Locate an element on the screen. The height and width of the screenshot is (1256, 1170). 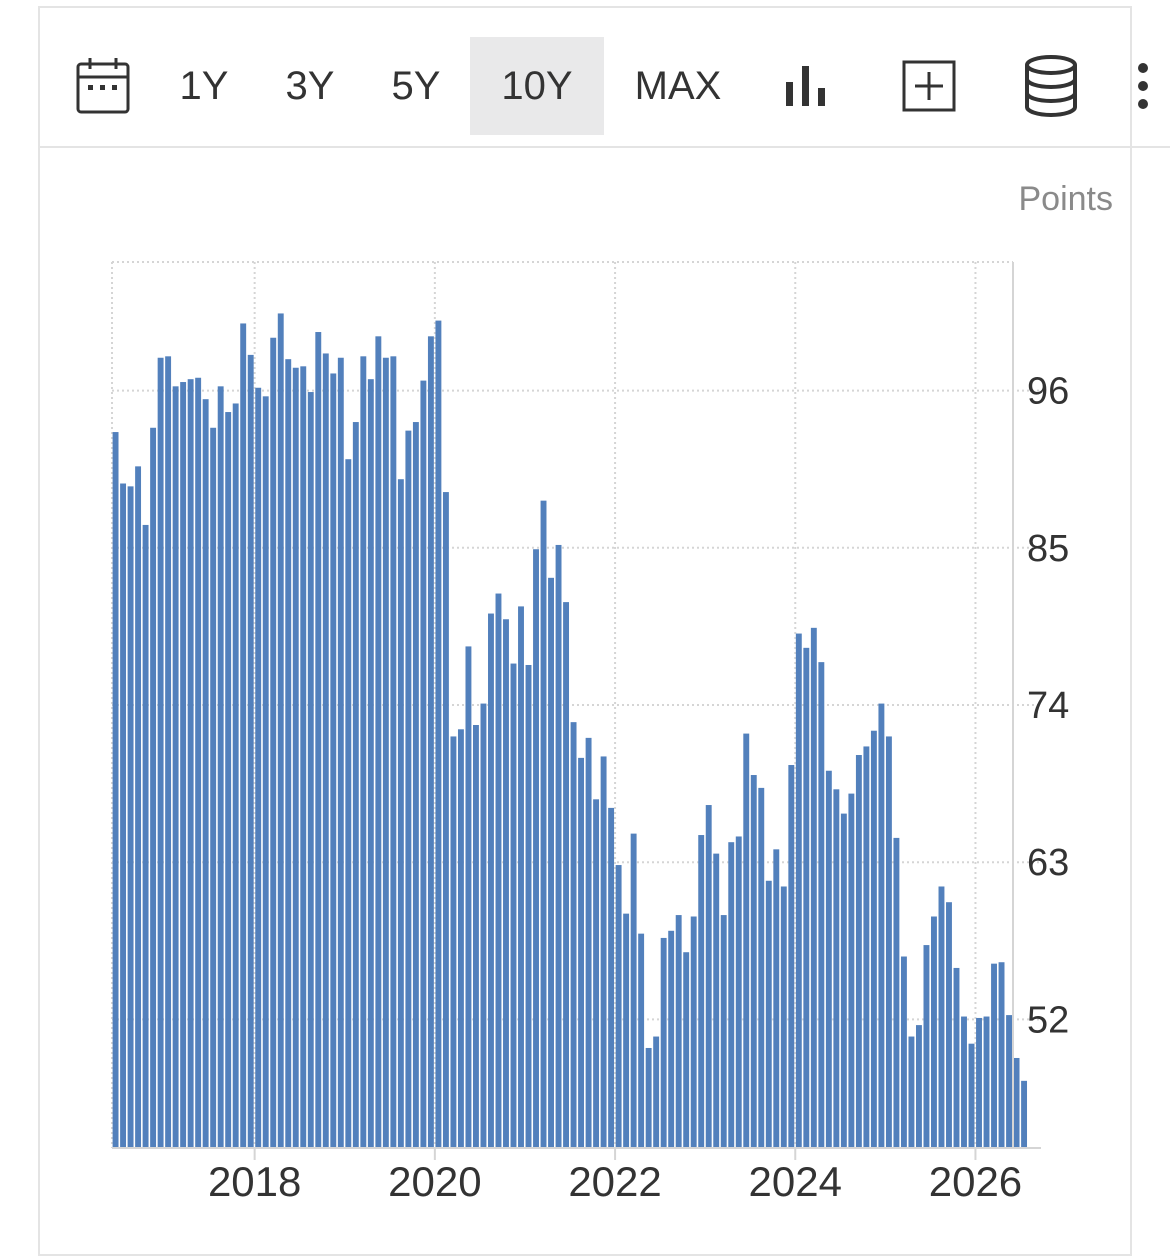
more-vertical-icon is located at coordinates (1143, 86).